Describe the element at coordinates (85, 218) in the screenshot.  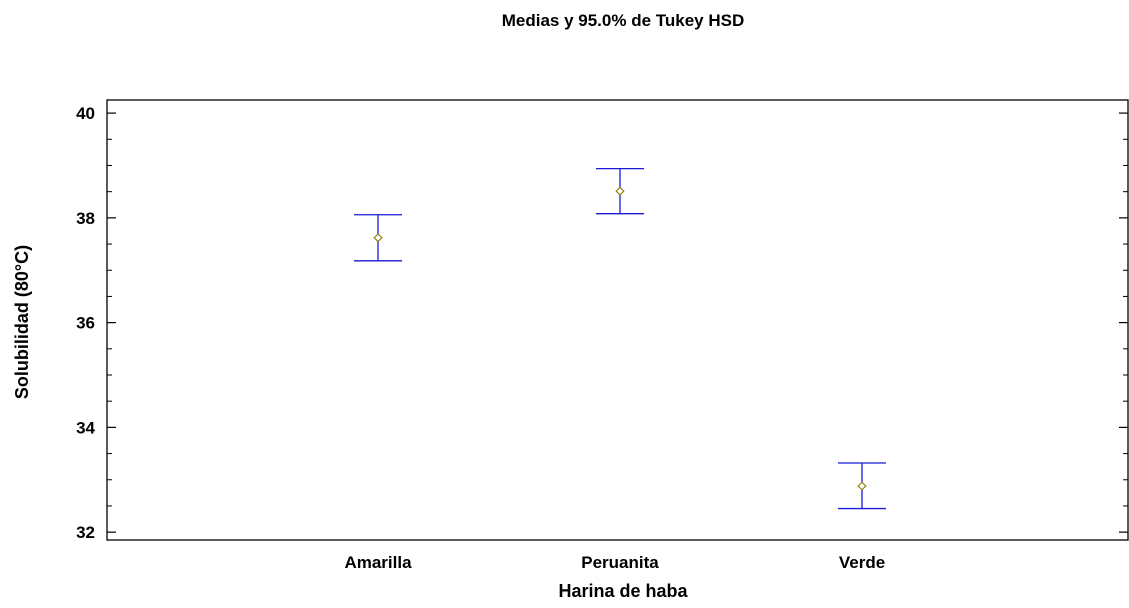
I see `y-tick-label: 38` at that location.